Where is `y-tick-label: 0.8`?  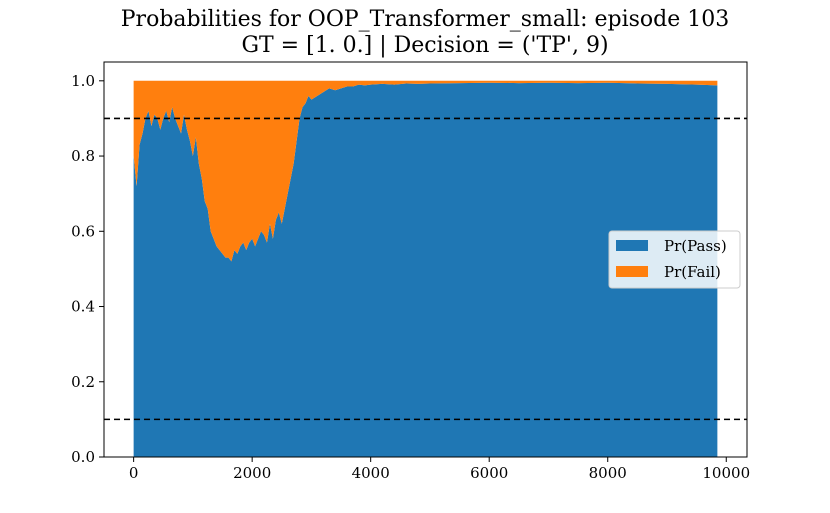
y-tick-label: 0.8 is located at coordinates (83, 156).